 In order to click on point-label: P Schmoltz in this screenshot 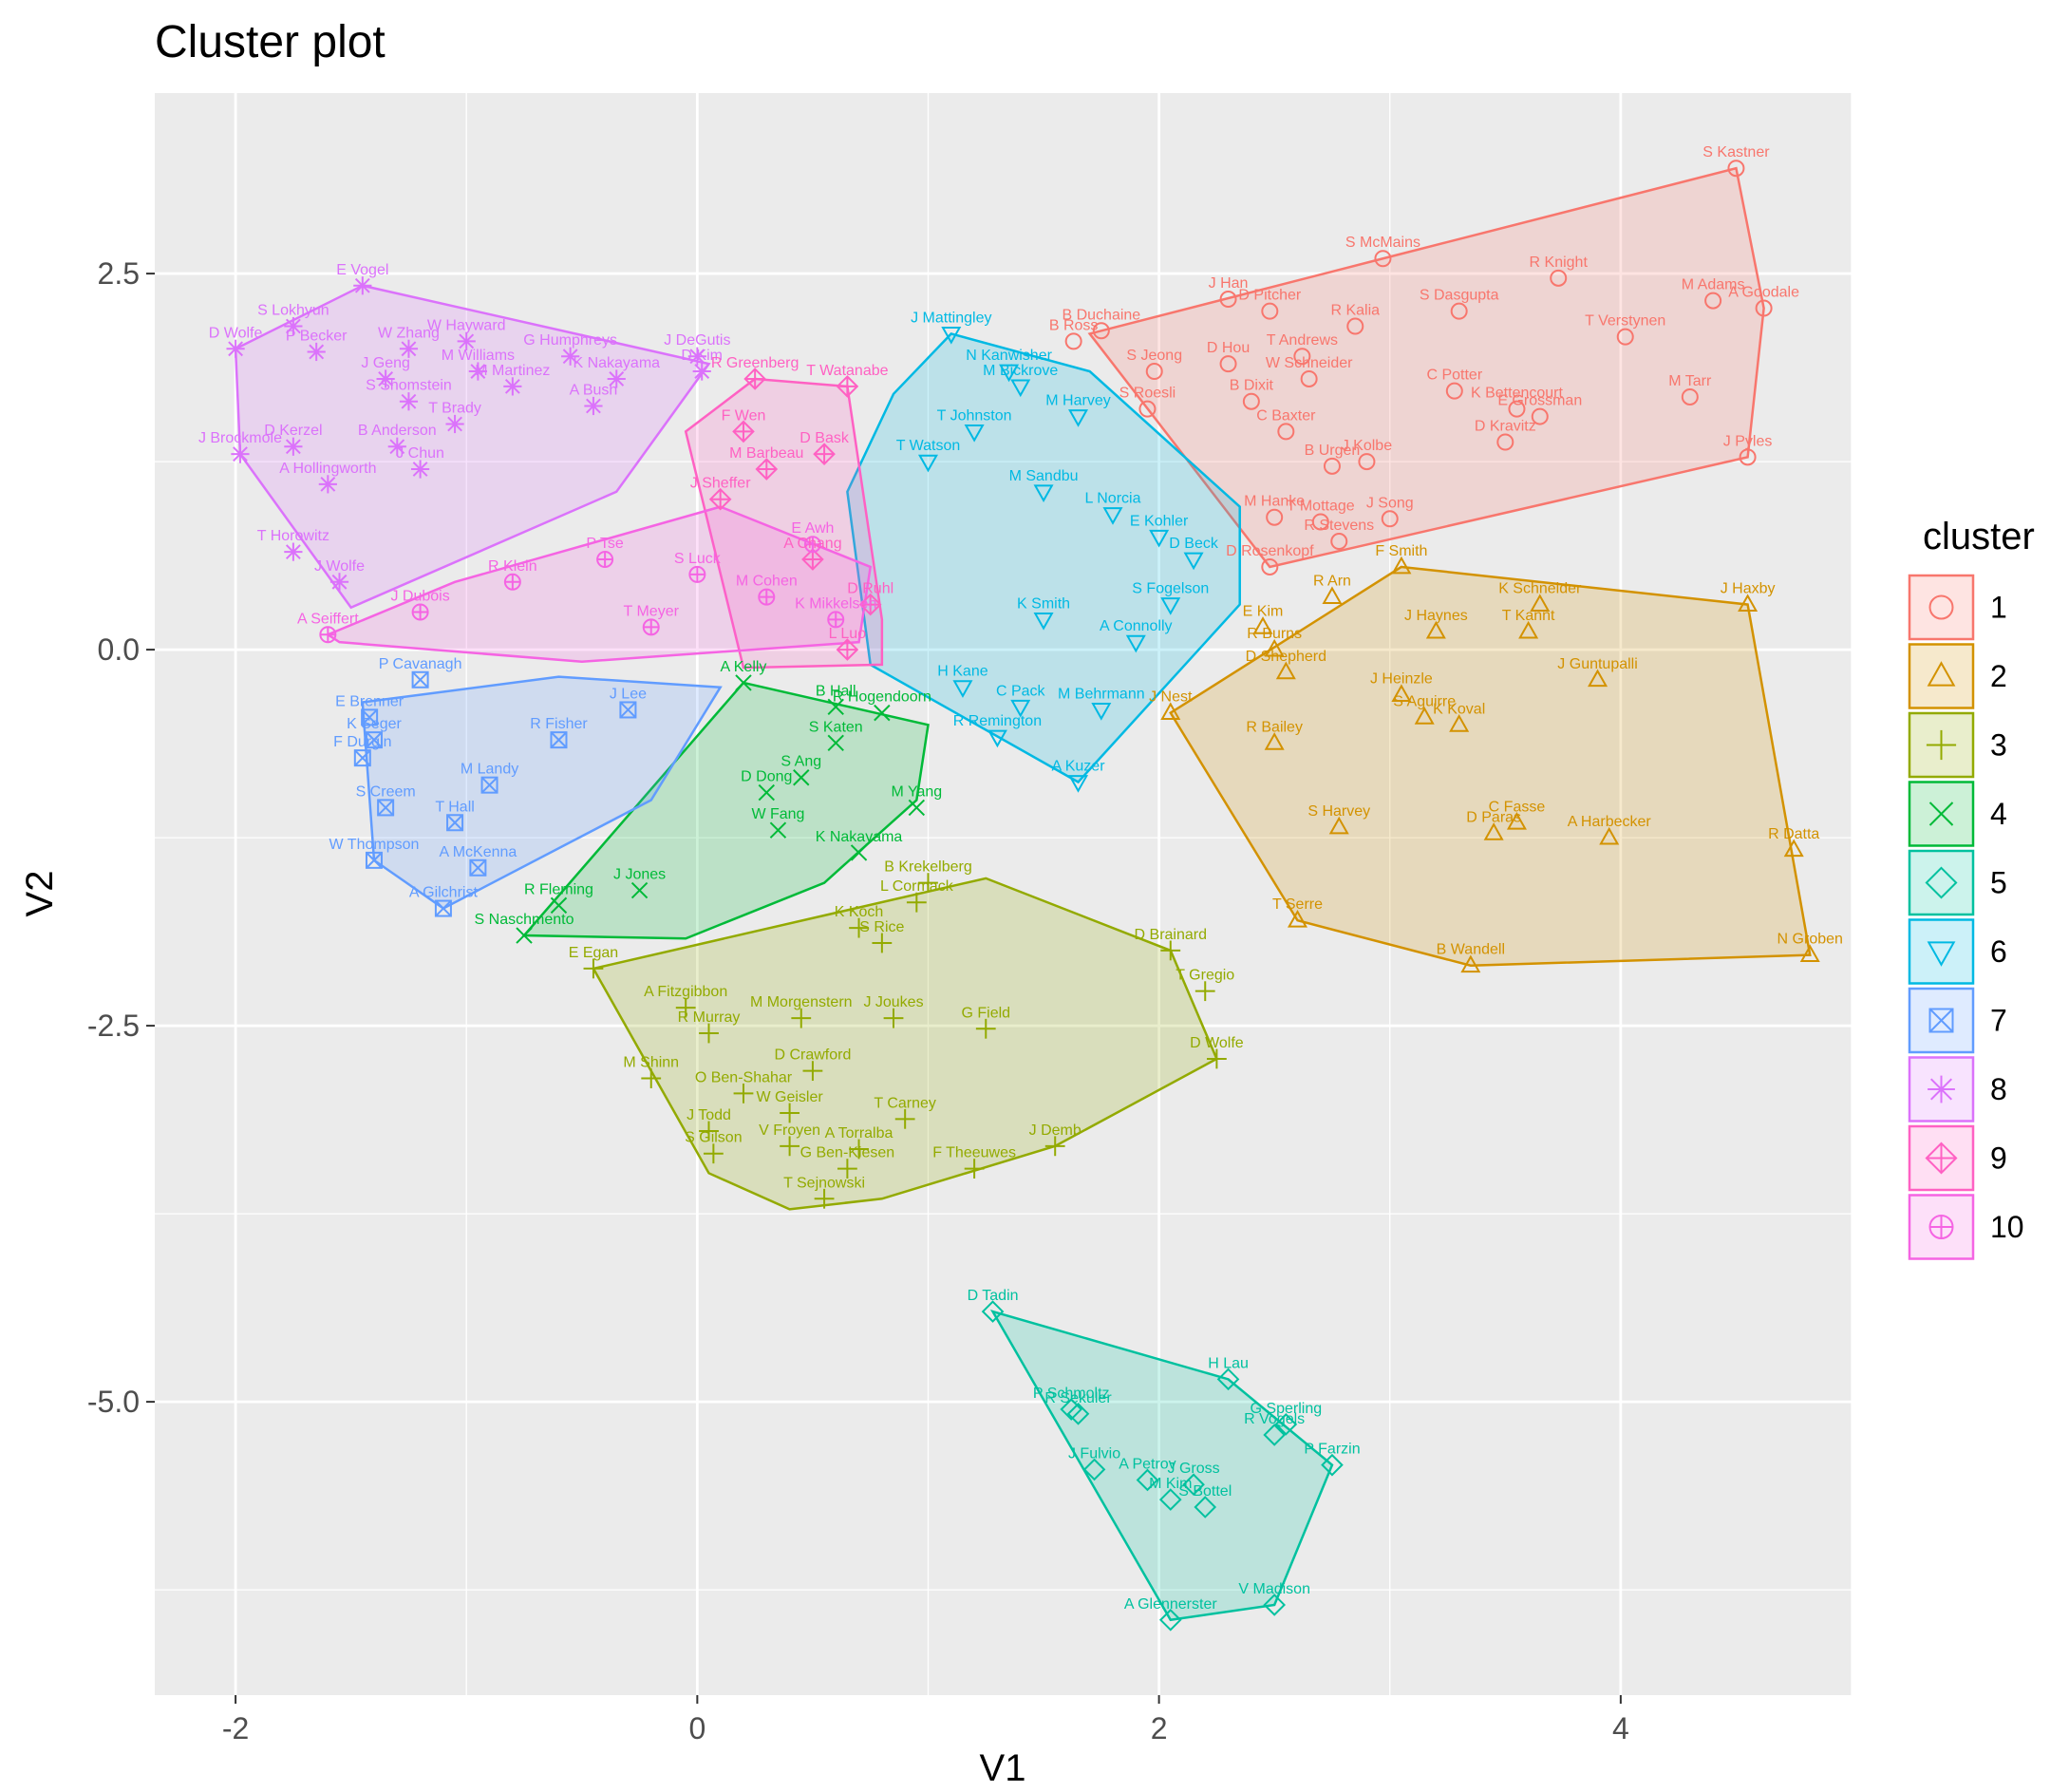, I will do `click(1071, 1394)`.